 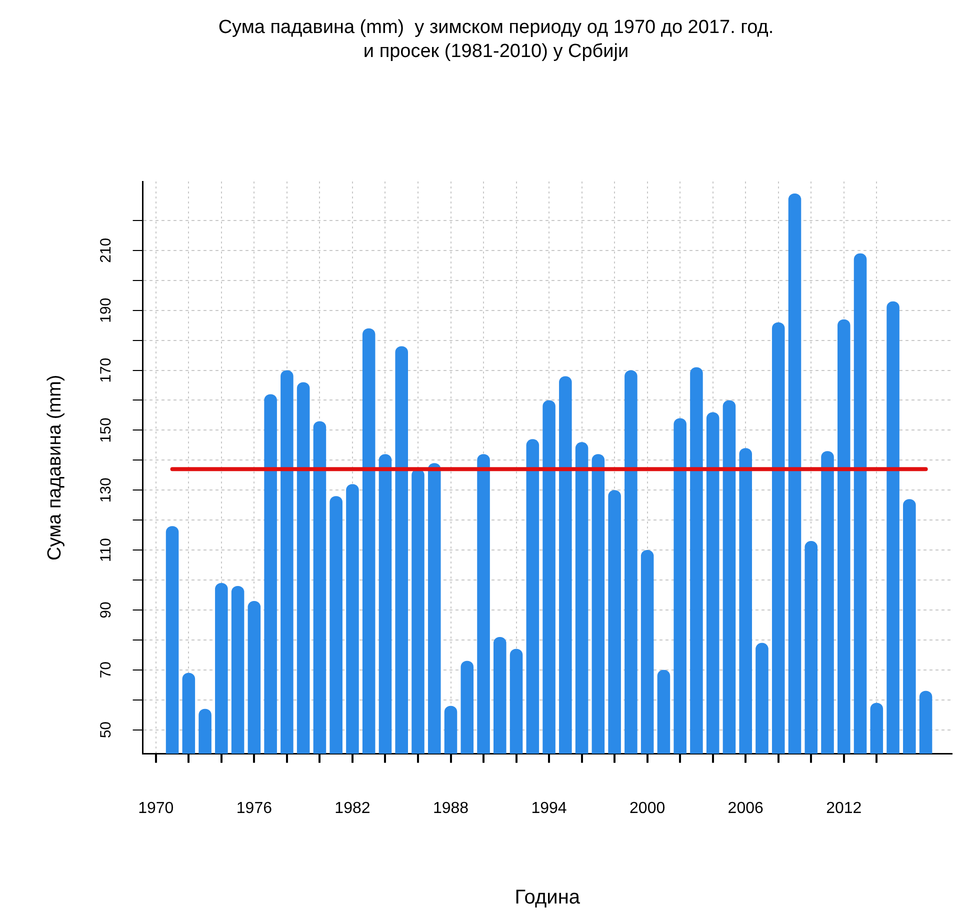 What do you see at coordinates (105, 610) in the screenshot?
I see `y-tick-label: 90` at bounding box center [105, 610].